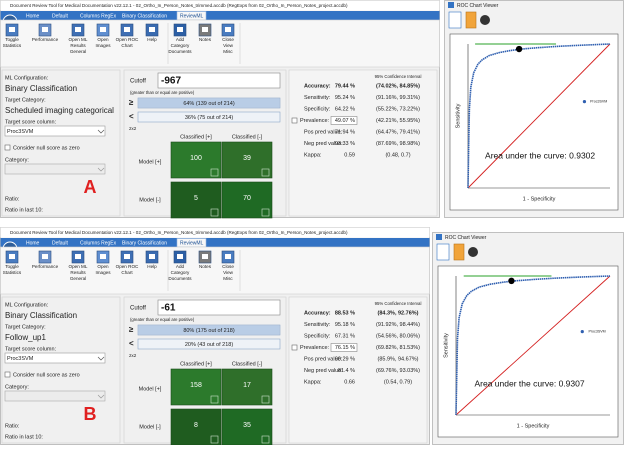  What do you see at coordinates (209, 344) in the screenshot?
I see `lt-bar-track` at bounding box center [209, 344].